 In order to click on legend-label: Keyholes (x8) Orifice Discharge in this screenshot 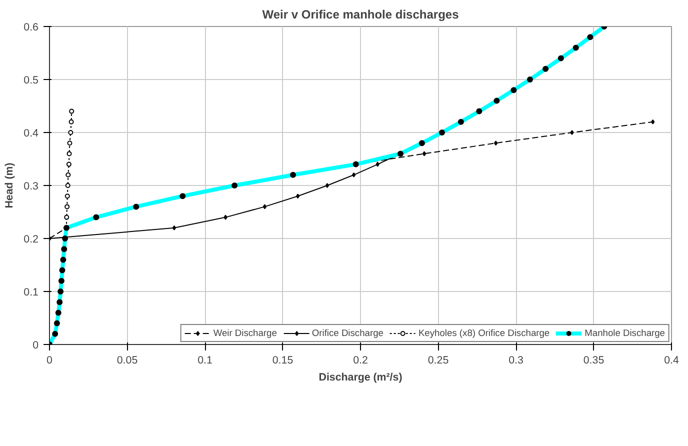, I will do `click(484, 333)`.